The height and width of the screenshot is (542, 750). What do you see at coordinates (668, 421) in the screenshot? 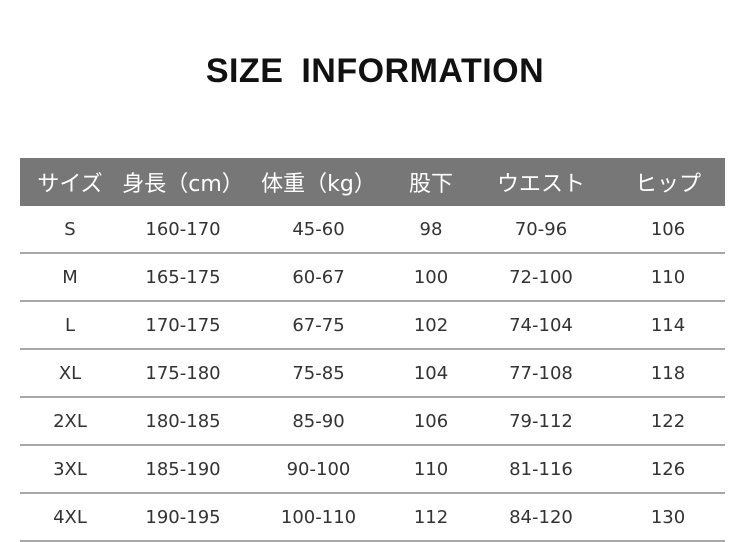
I see `table-cell: 122` at bounding box center [668, 421].